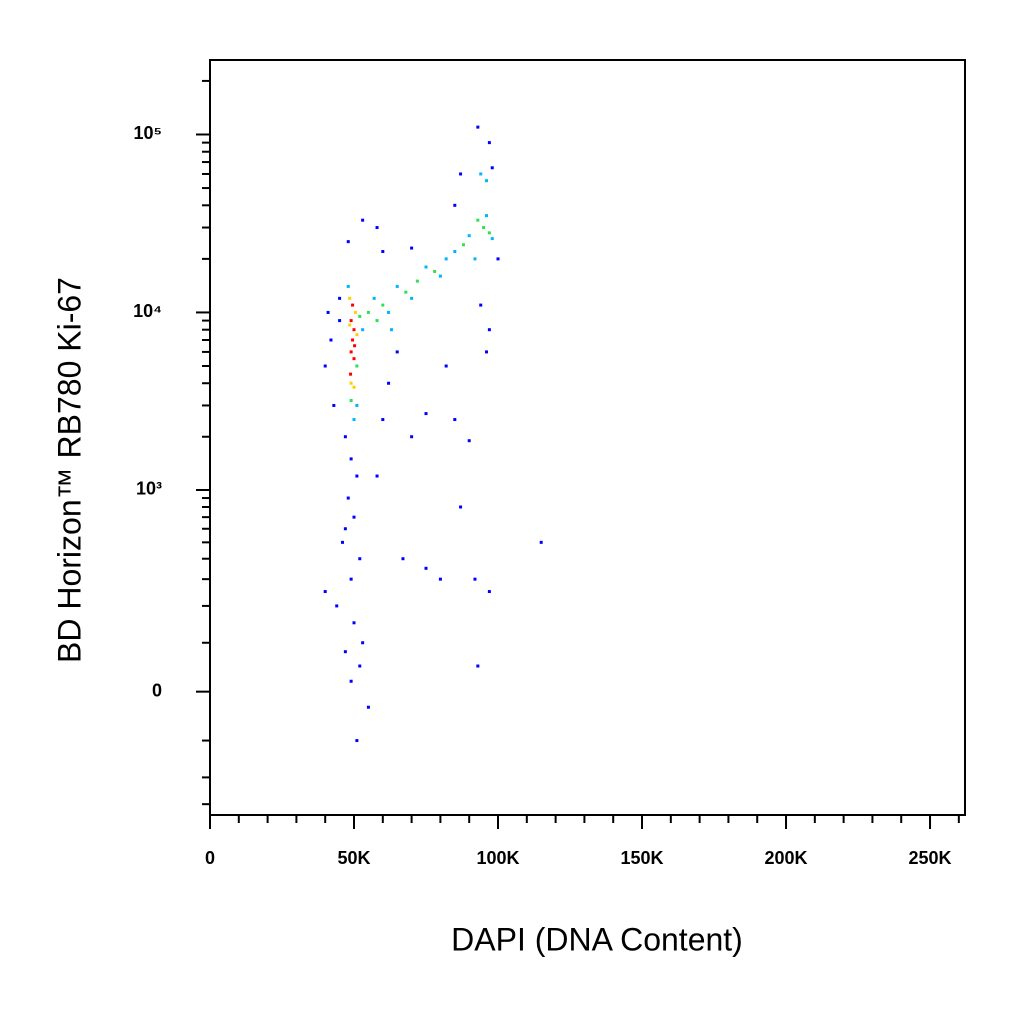 The image size is (1024, 1024). Describe the element at coordinates (69, 470) in the screenshot. I see `y-axis-title: BD Horizon™ RB780 Ki-67` at that location.